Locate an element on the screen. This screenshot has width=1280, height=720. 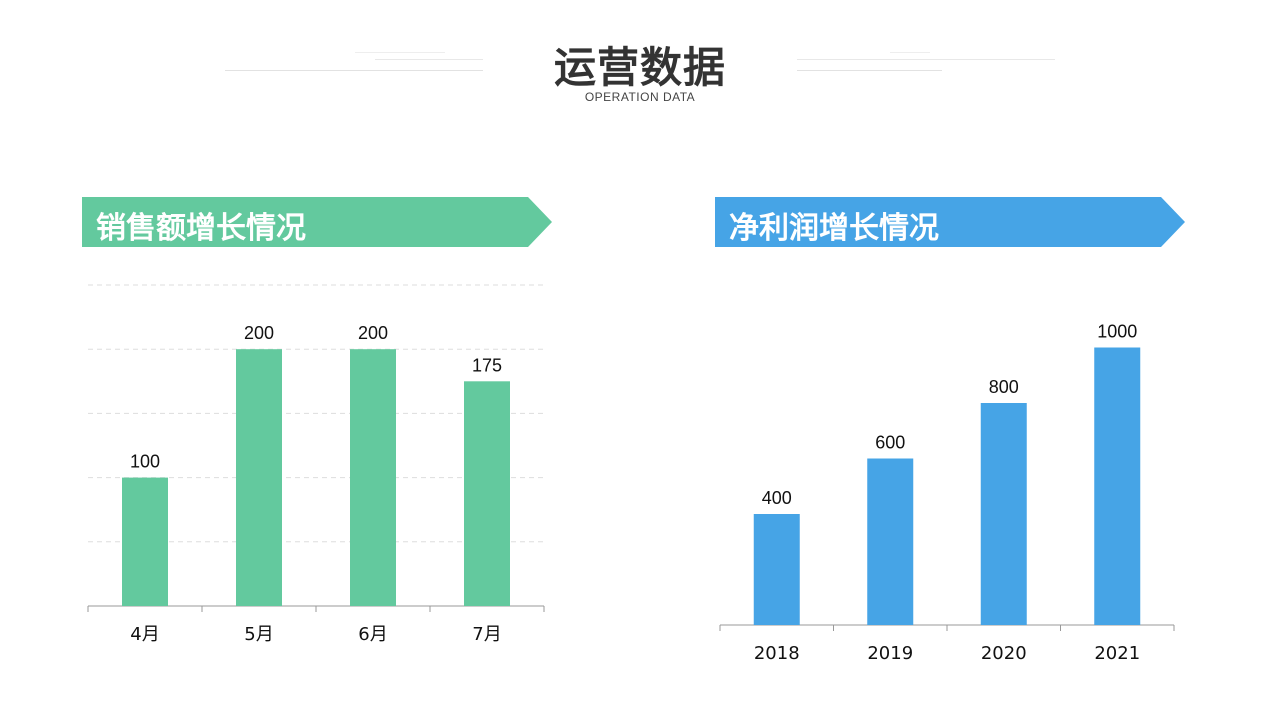
page-title: 运营数据 is located at coordinates (639, 67).